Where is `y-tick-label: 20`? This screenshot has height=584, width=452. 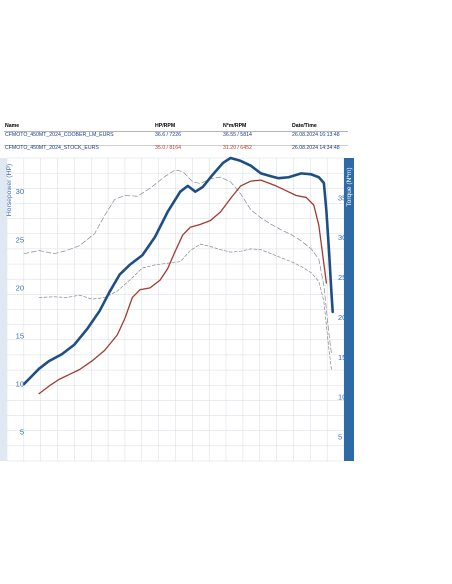
y-tick-label: 20 is located at coordinates (20, 287).